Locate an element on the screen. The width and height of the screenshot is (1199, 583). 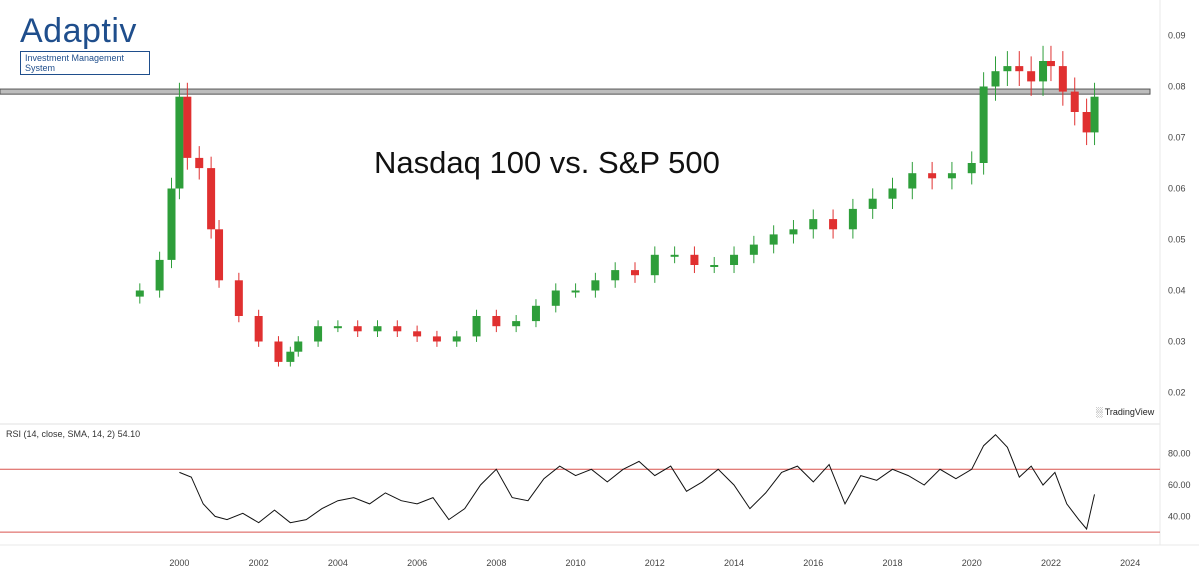
rsi-tick-label: 40.00 is located at coordinates (1179, 516).